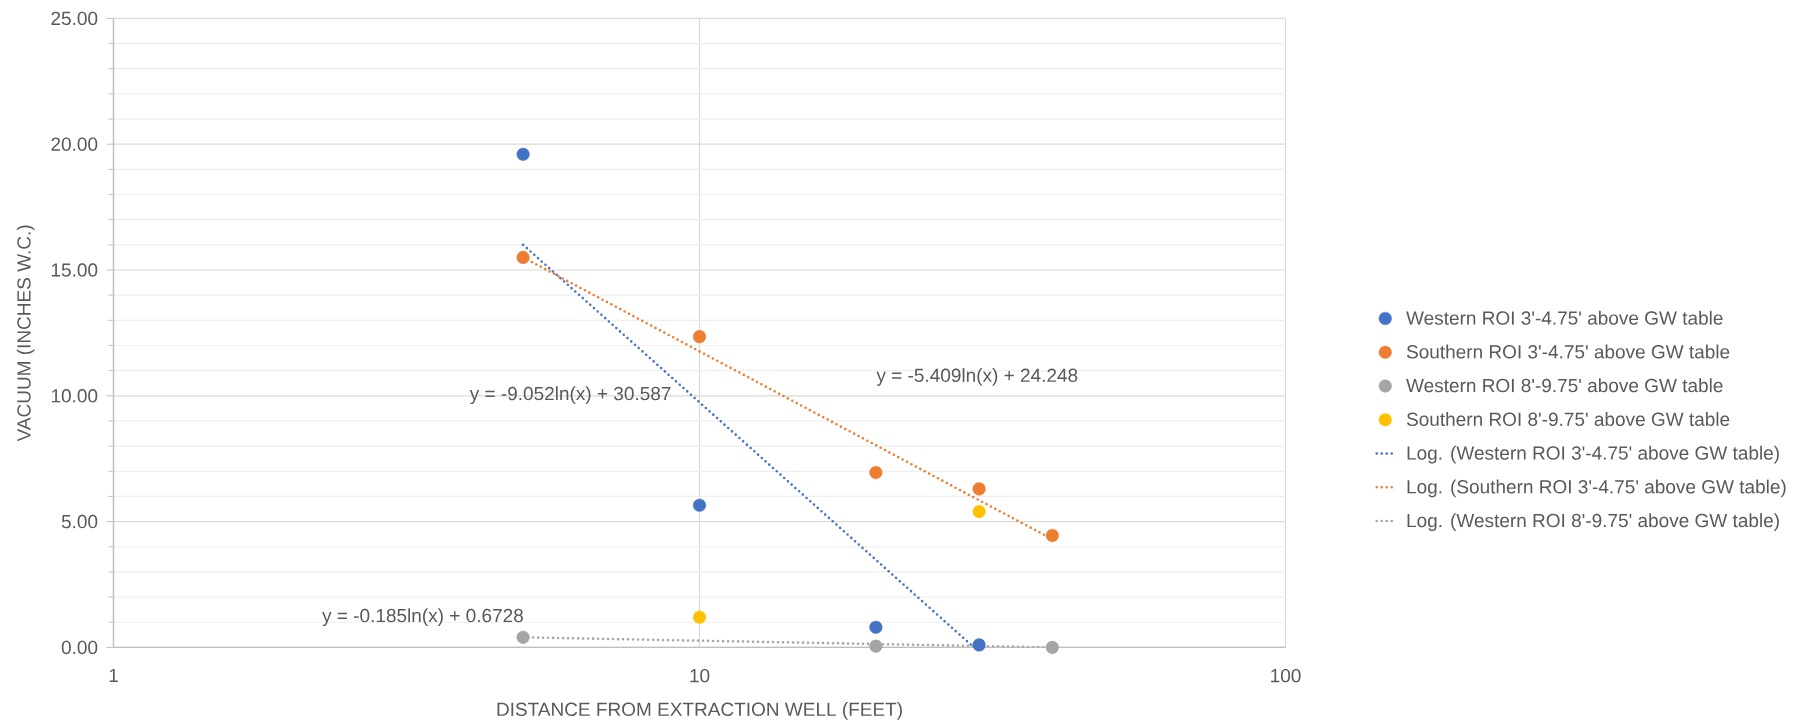 Image resolution: width=1816 pixels, height=725 pixels. I want to click on x-tick-label: 1, so click(113, 675).